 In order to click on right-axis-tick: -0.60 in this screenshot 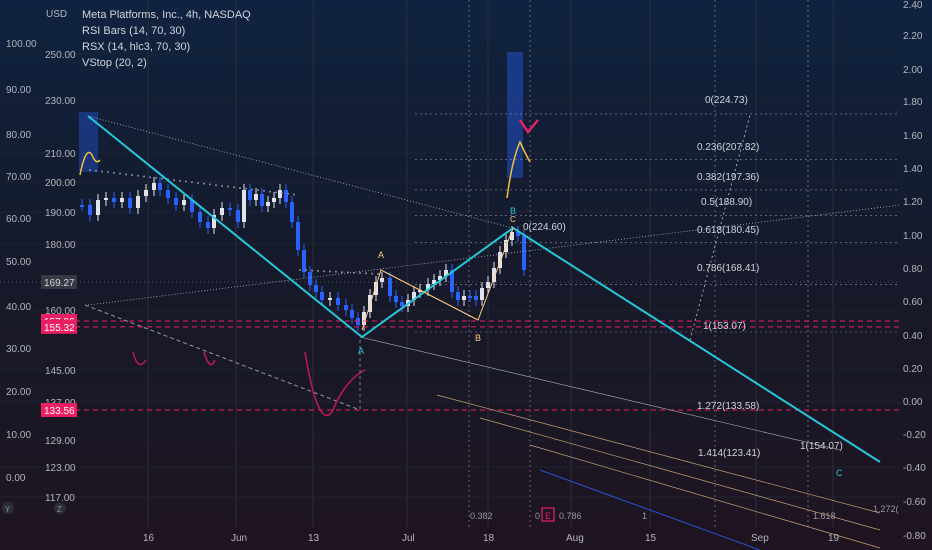, I will do `click(914, 502)`.